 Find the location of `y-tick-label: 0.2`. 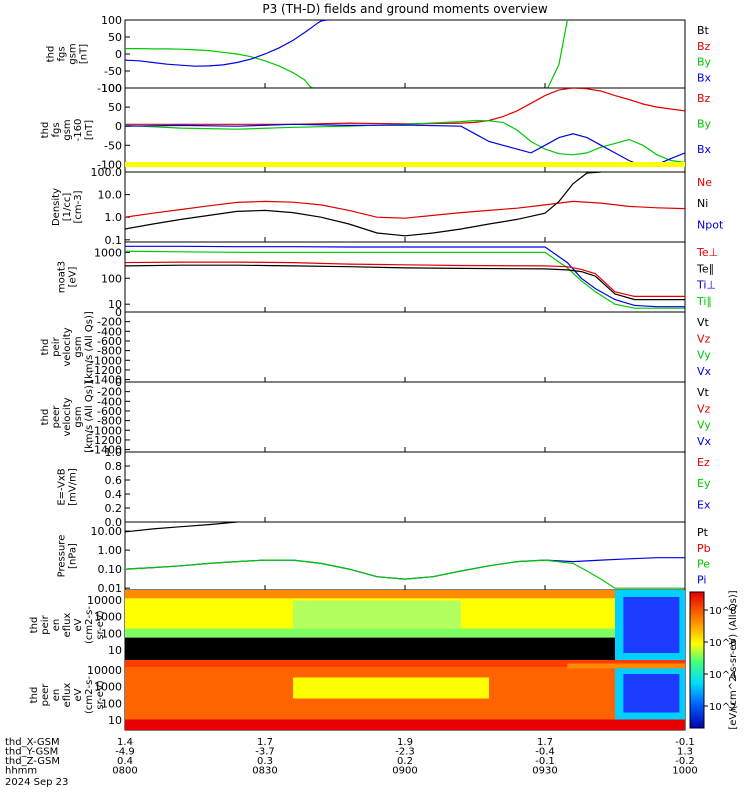

y-tick-label: 0.2 is located at coordinates (114, 508).